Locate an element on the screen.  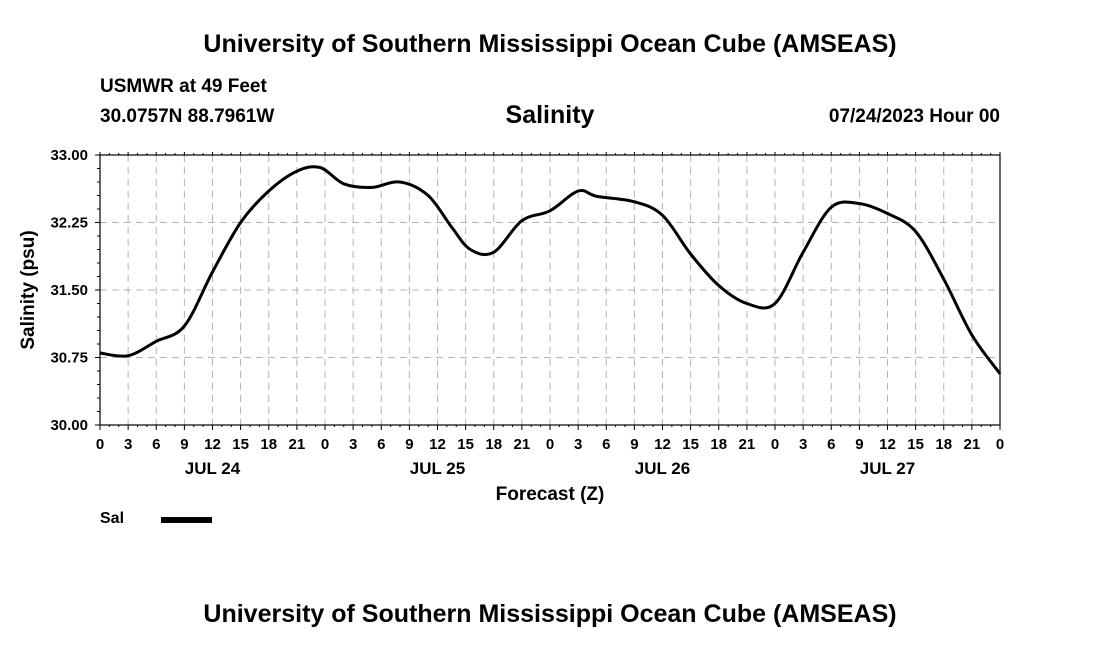
run-time-label: 07/24/2023 Hour 00 is located at coordinates (914, 116).